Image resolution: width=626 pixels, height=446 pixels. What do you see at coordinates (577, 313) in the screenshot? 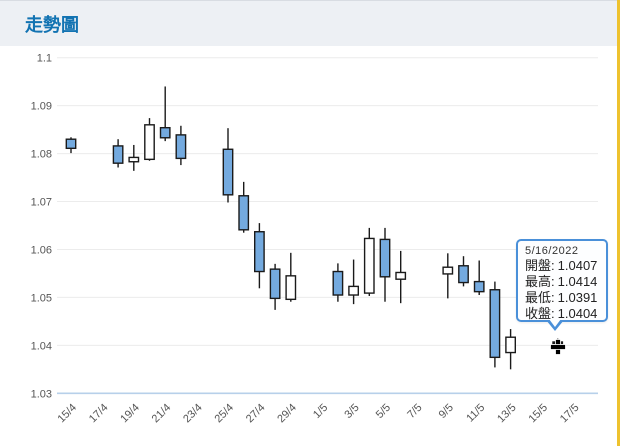
I see `tooltip-close-value: 1.0404` at bounding box center [577, 313].